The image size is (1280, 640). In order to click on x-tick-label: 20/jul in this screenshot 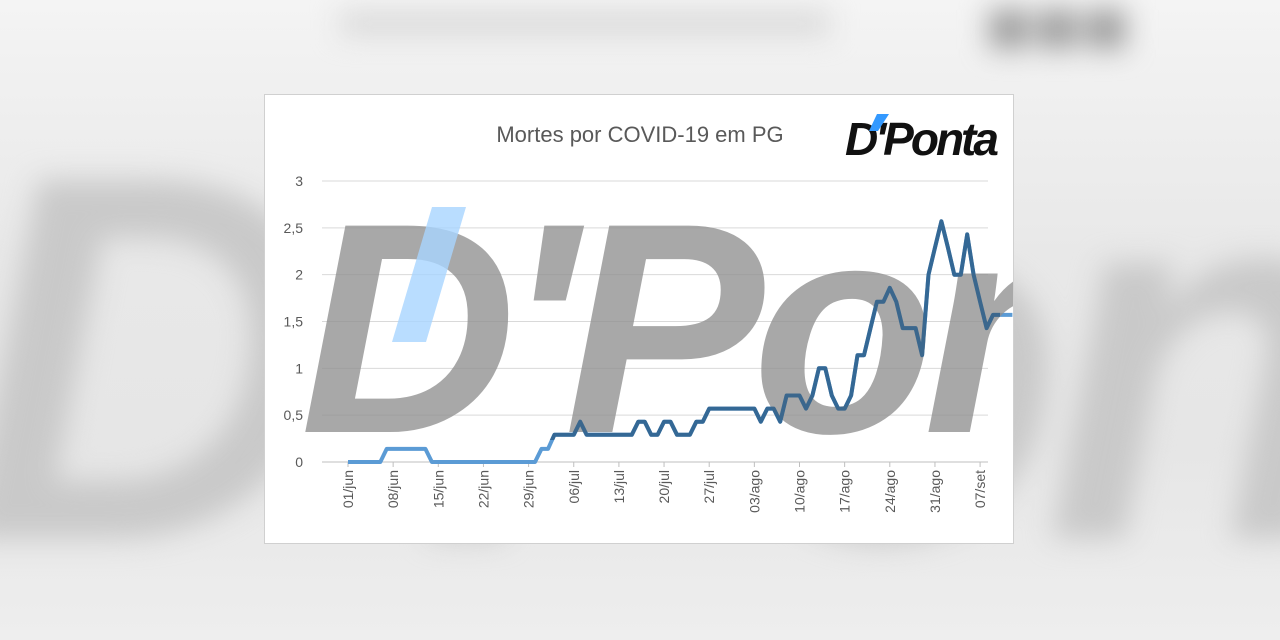, I will do `click(664, 486)`.